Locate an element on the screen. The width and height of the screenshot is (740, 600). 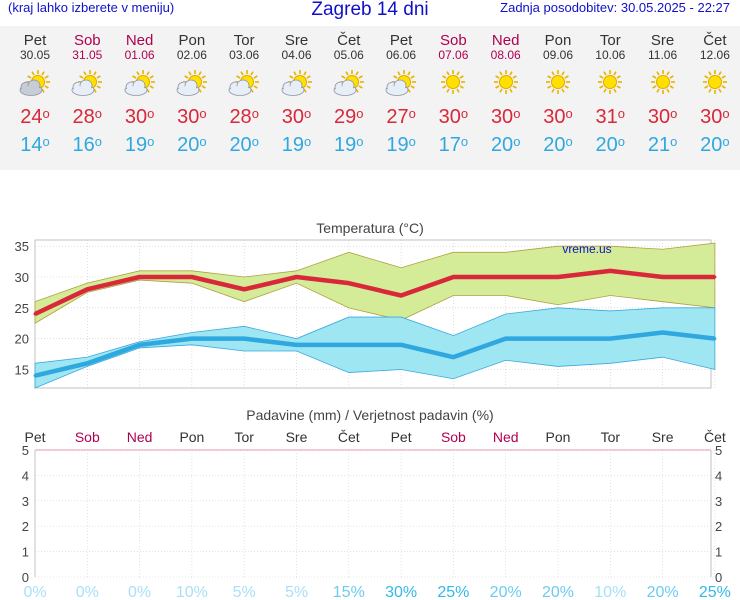
day-name: Čet is located at coordinates (349, 40).